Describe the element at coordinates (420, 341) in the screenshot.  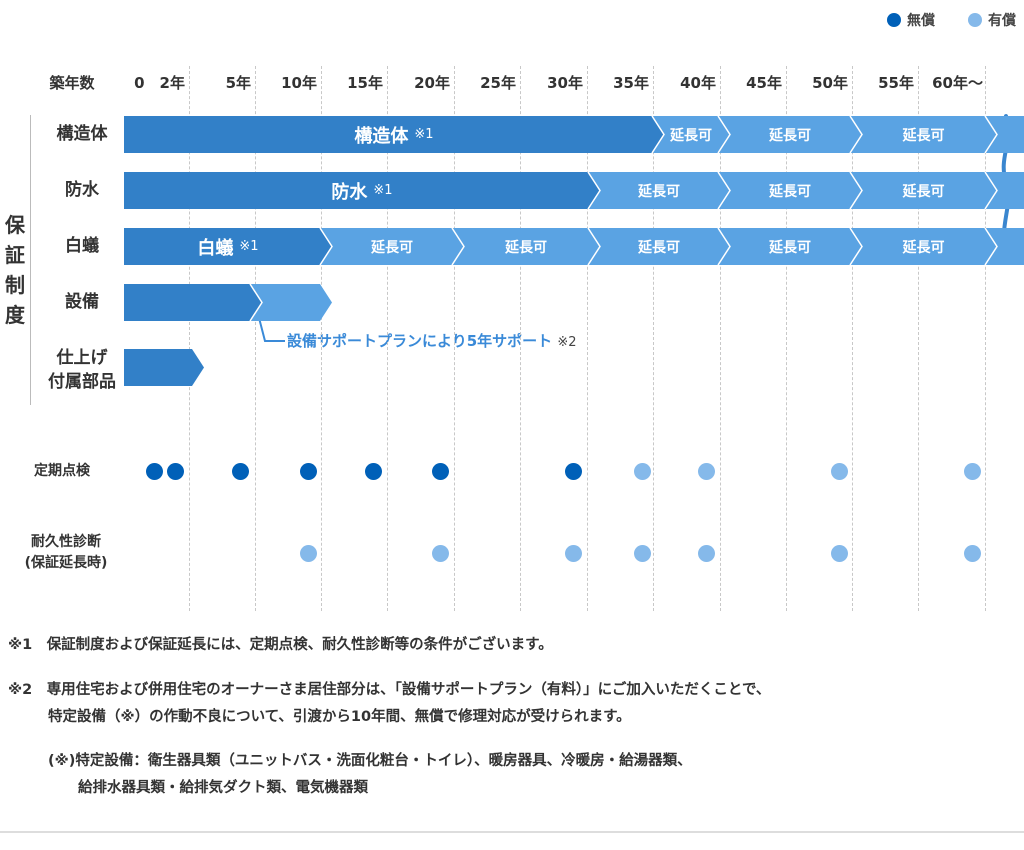
I see `callout-text: 設備サポートプランにより5年サポート` at that location.